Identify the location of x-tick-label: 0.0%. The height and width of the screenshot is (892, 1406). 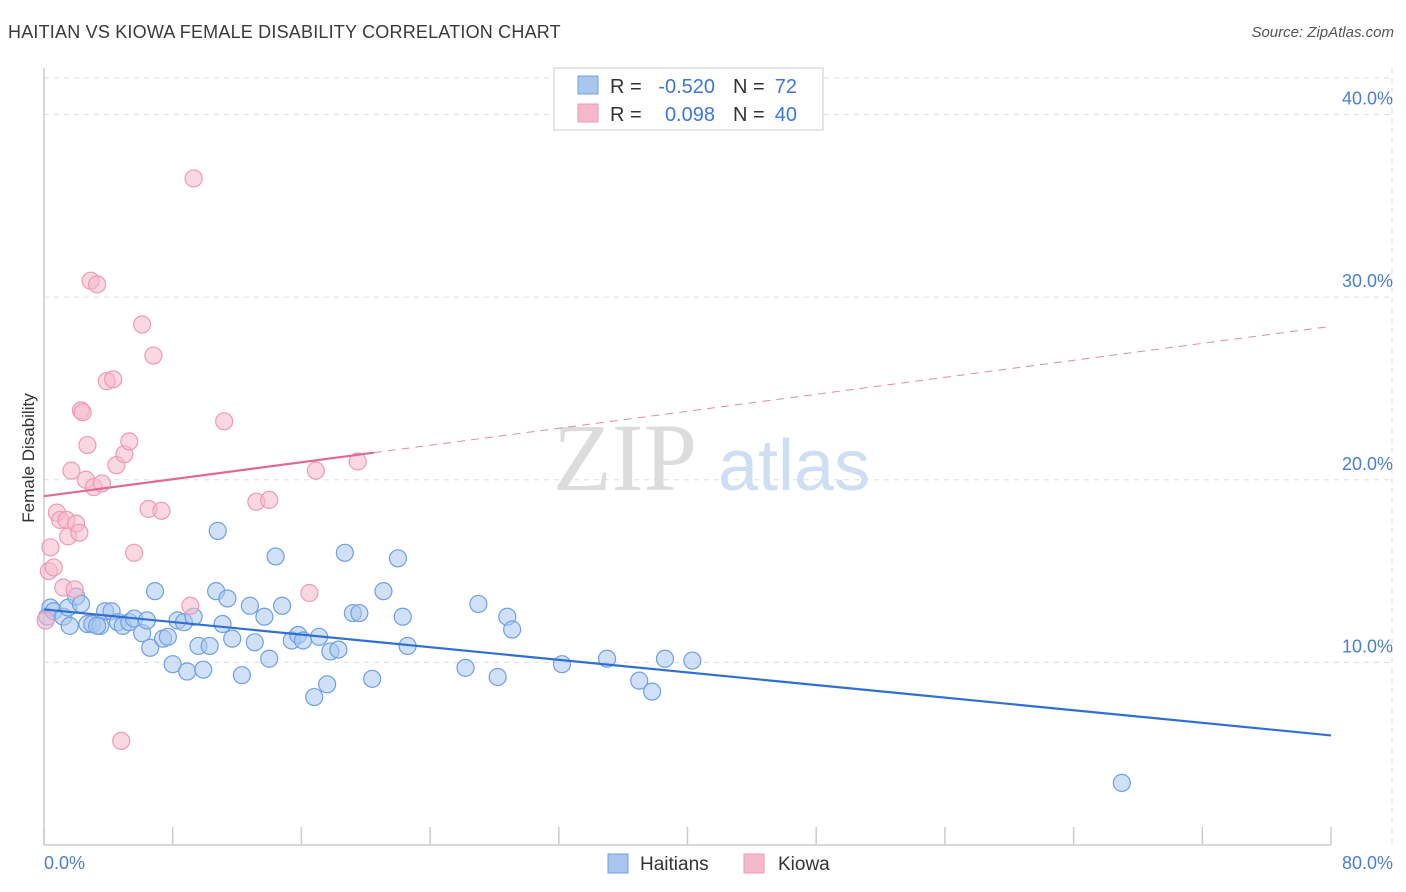
(64, 863).